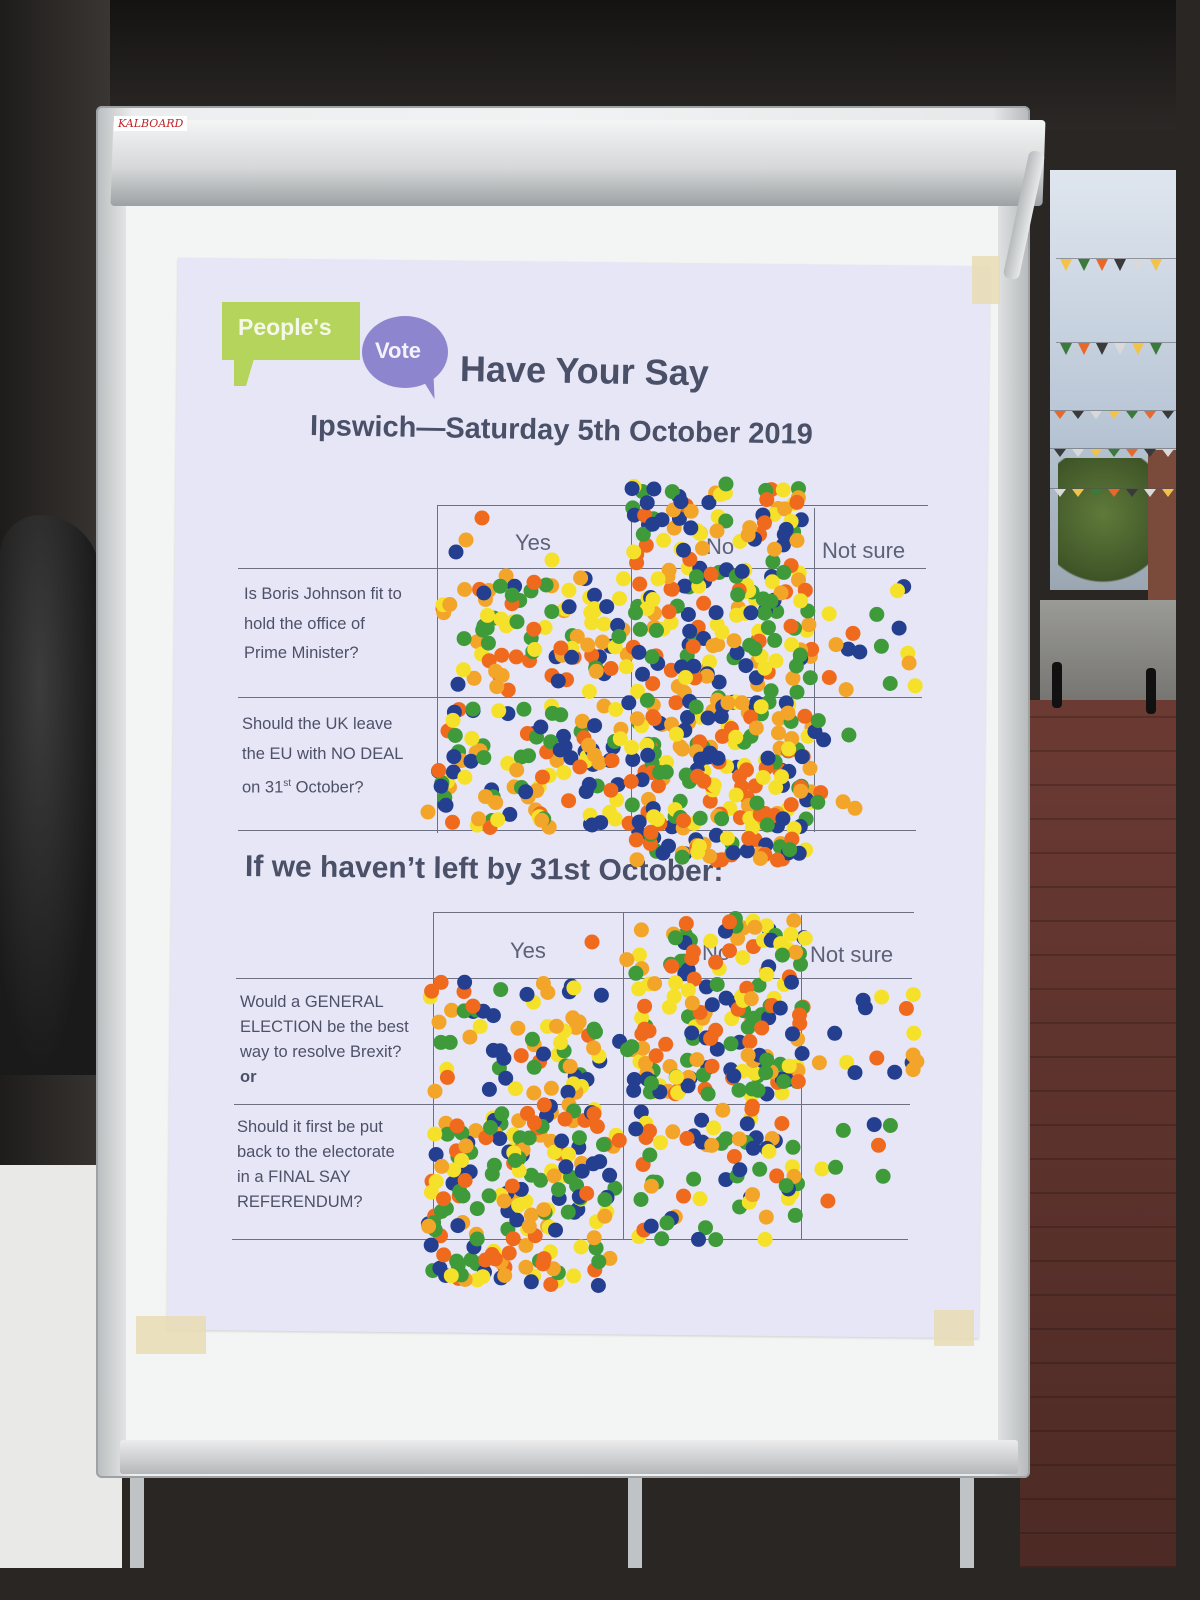 The image size is (1200, 1600). Describe the element at coordinates (50, 795) in the screenshot. I see `person-coat` at that location.